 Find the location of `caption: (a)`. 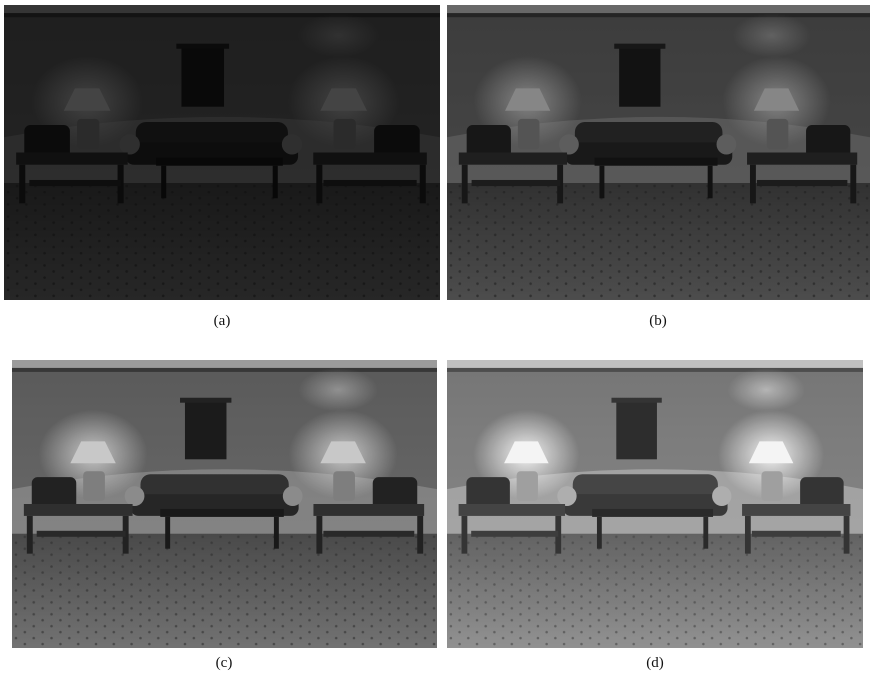

caption: (a) is located at coordinates (222, 321).